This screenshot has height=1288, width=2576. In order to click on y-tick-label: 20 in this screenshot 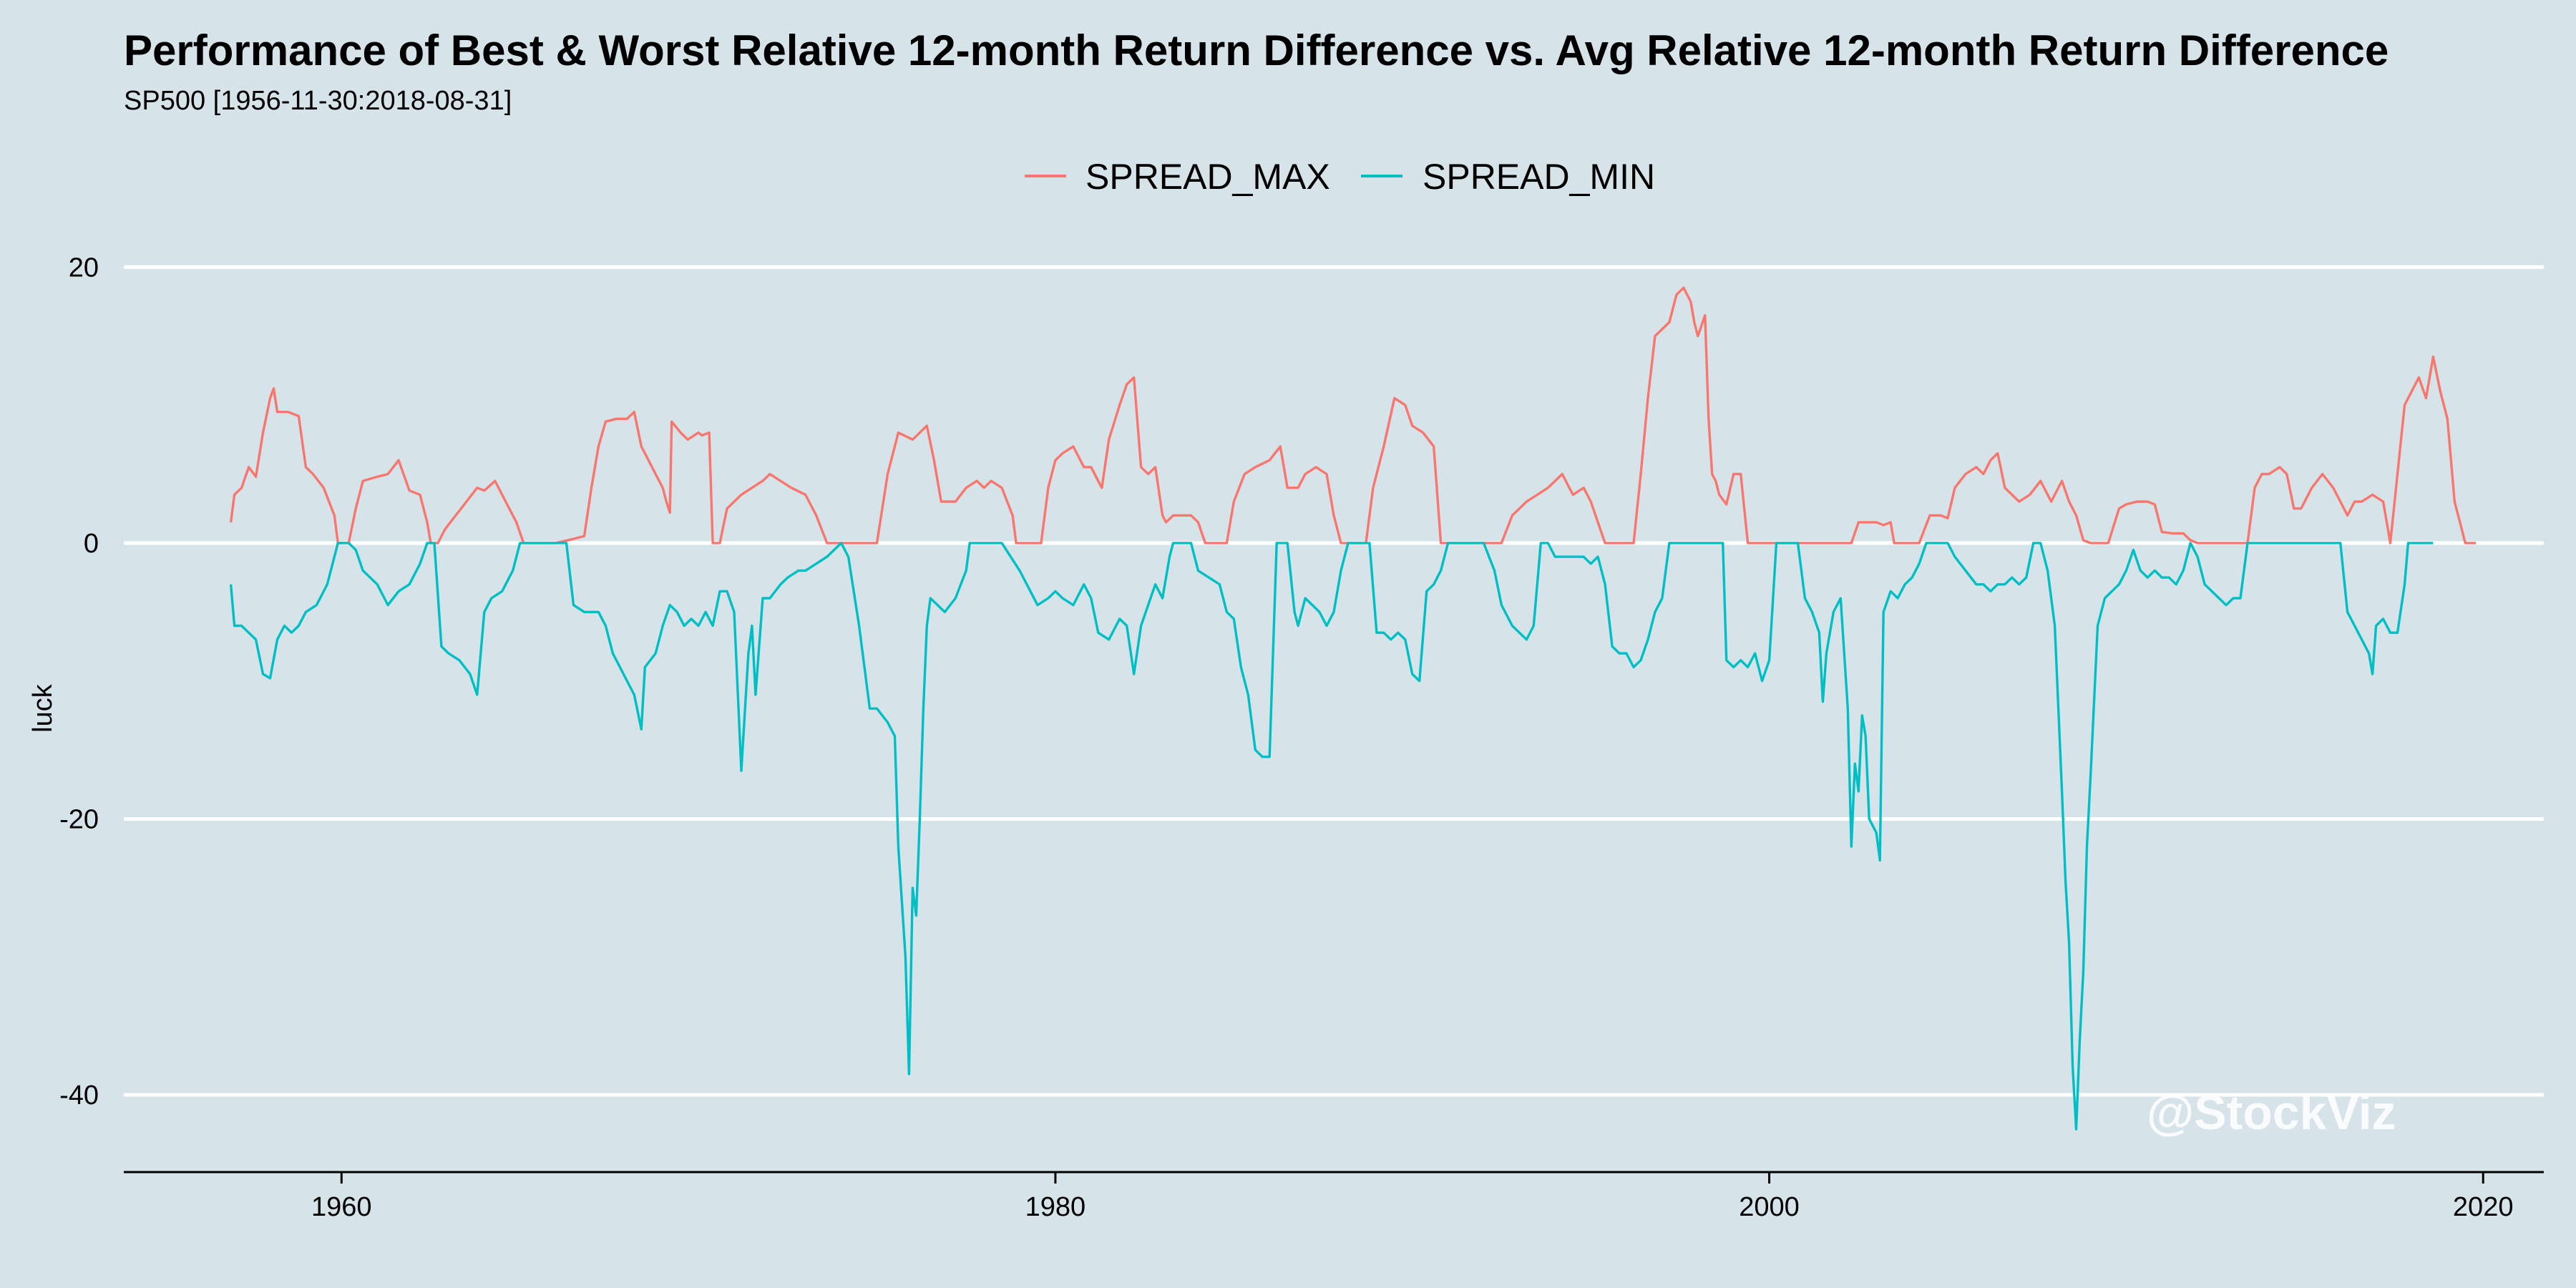, I will do `click(84, 268)`.